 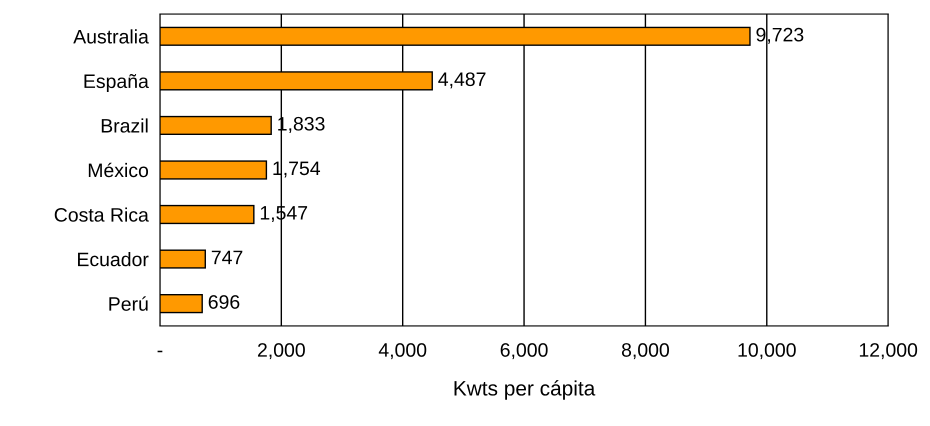 What do you see at coordinates (767, 351) in the screenshot?
I see `x-tick-label: 10,000` at bounding box center [767, 351].